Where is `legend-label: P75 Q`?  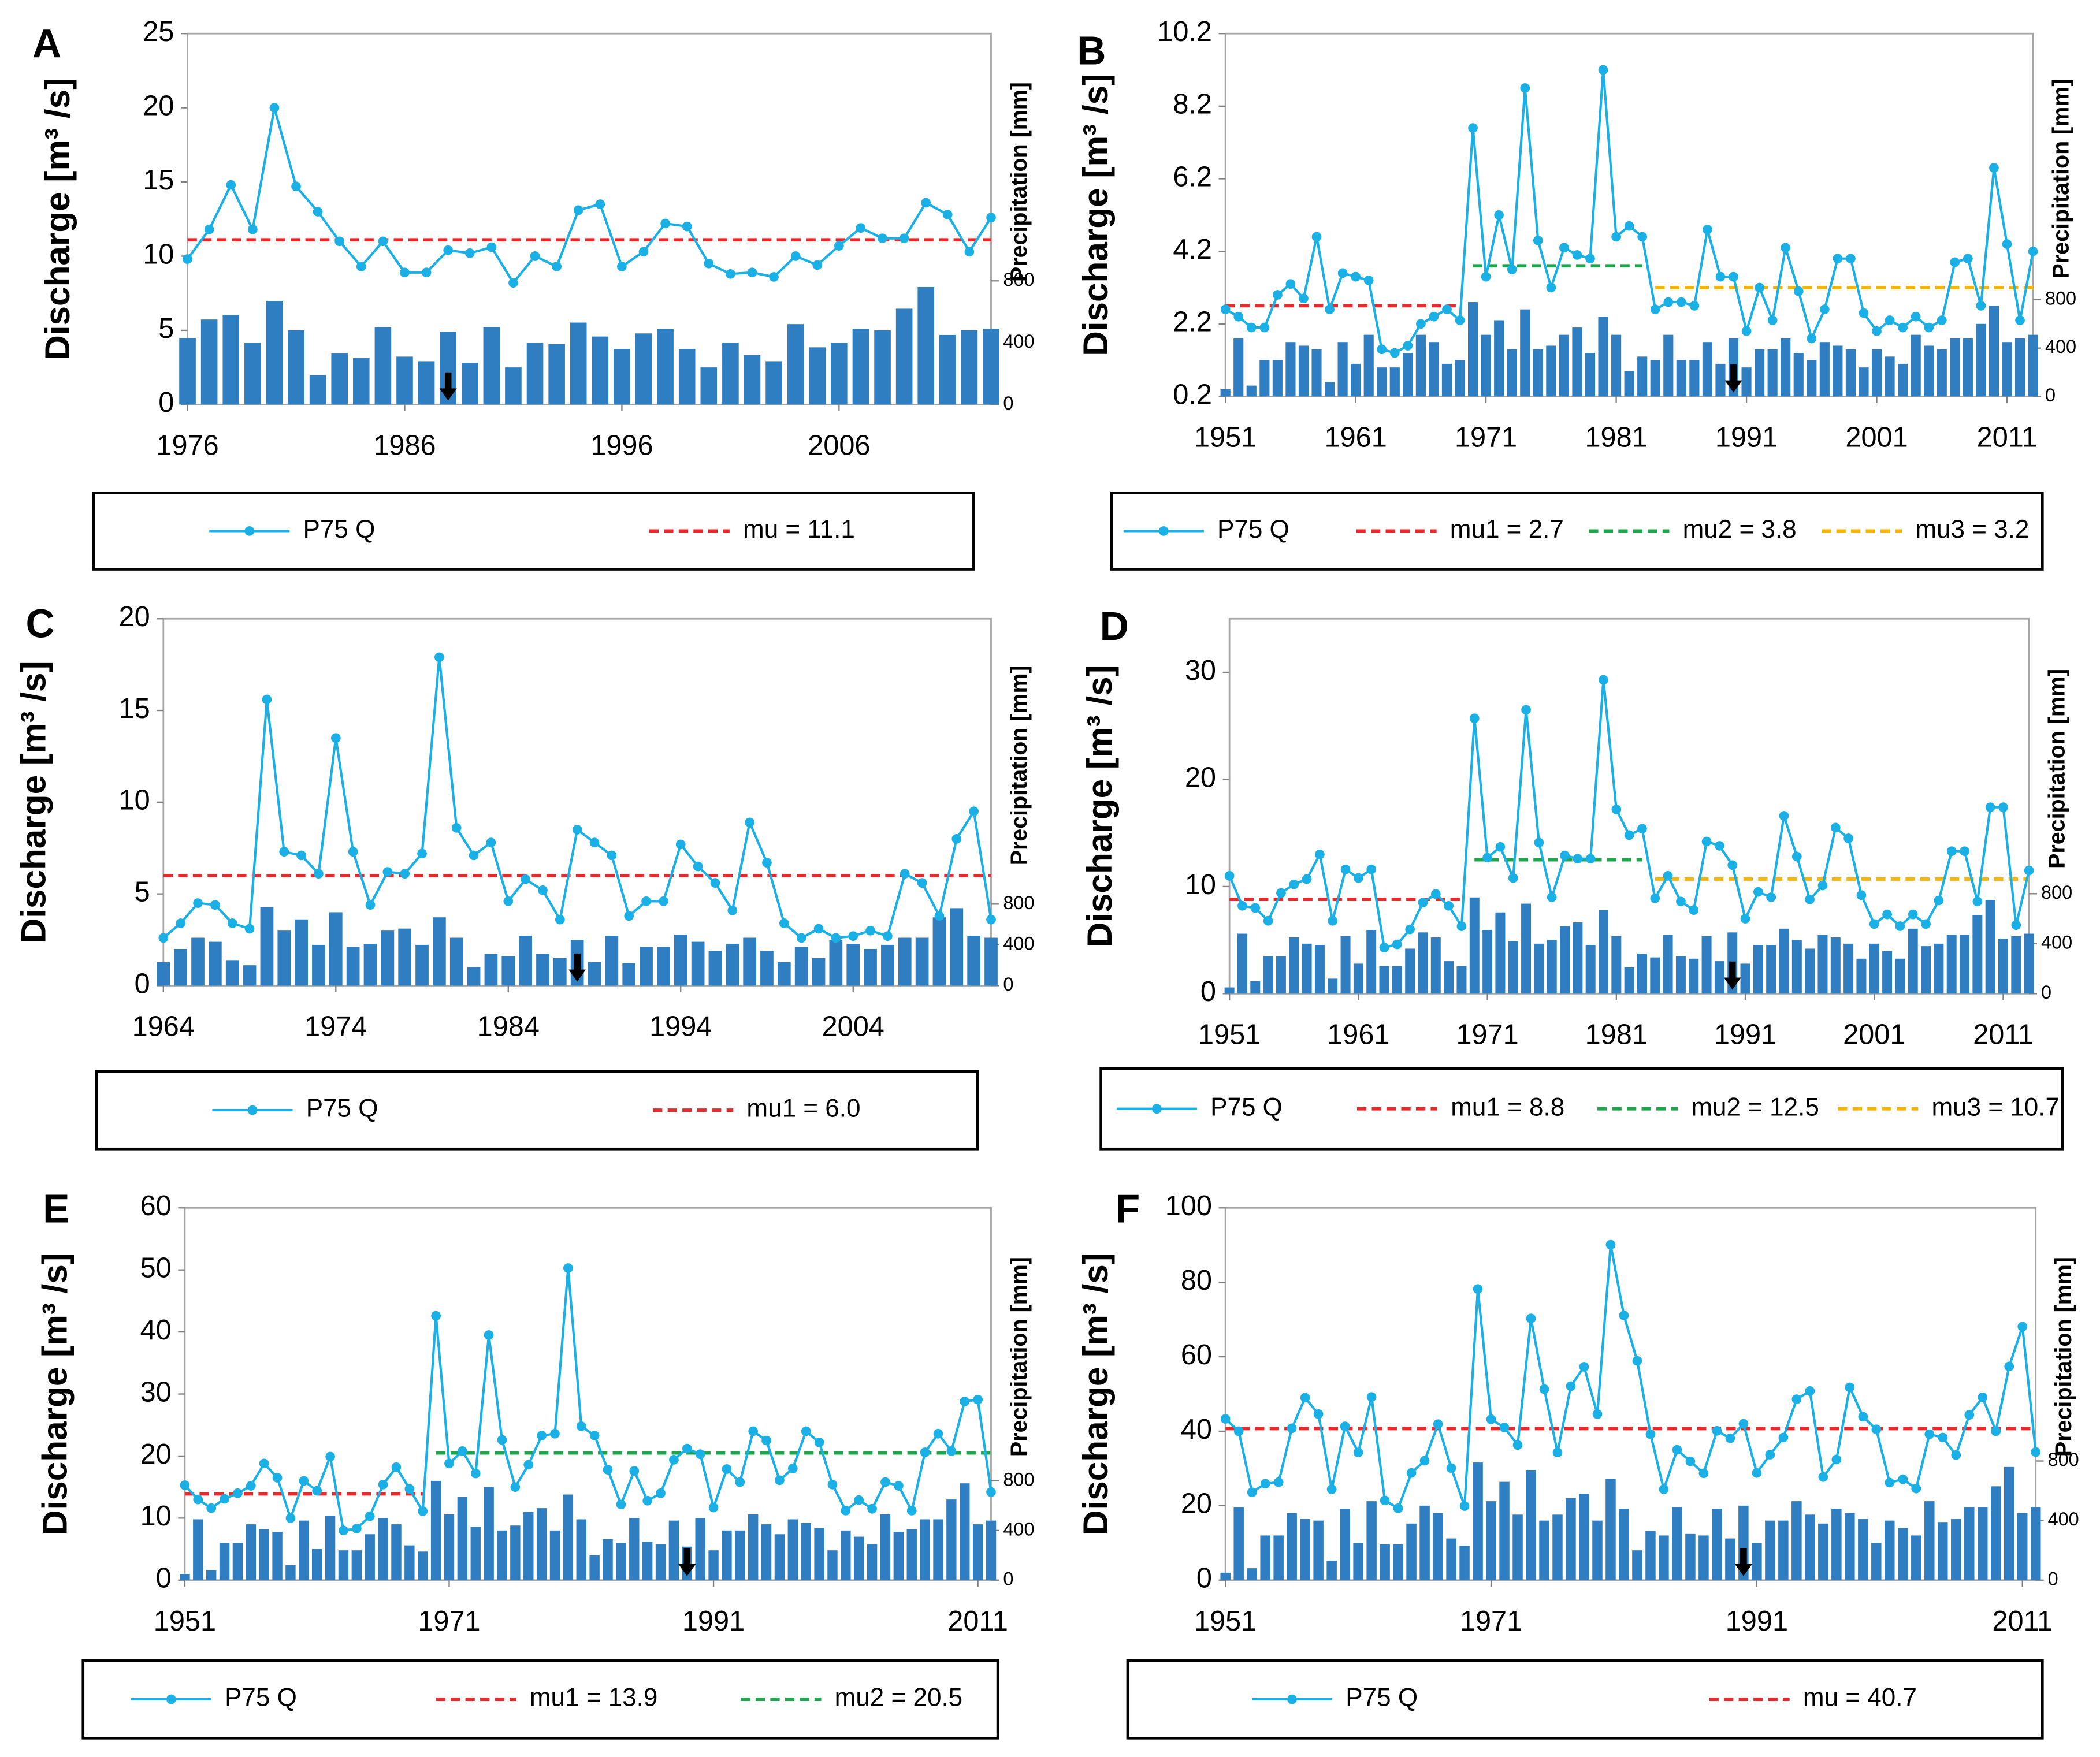 legend-label: P75 Q is located at coordinates (342, 1109).